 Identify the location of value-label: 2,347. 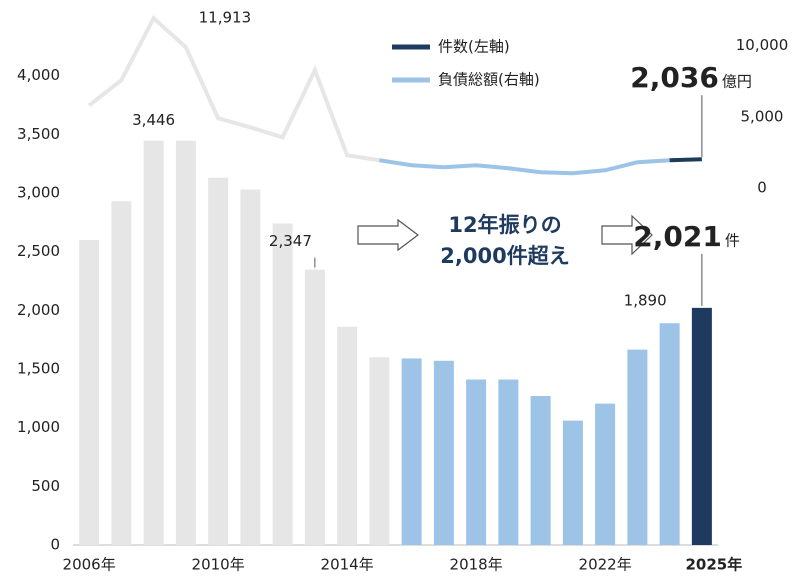
(290, 241).